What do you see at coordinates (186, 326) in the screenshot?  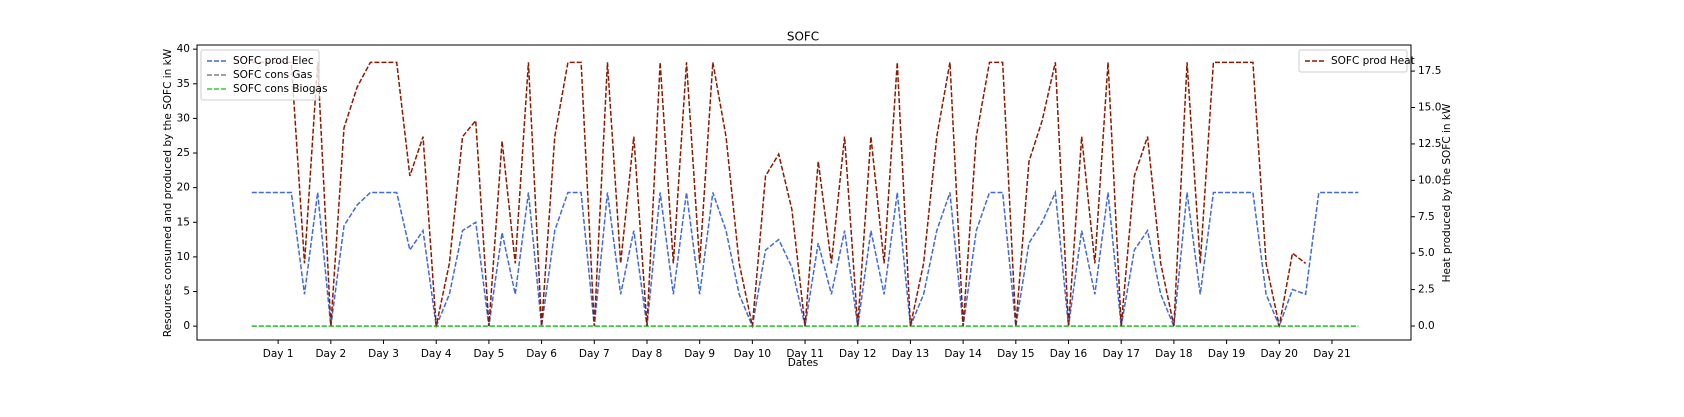 I see `y-tick-label: 0` at bounding box center [186, 326].